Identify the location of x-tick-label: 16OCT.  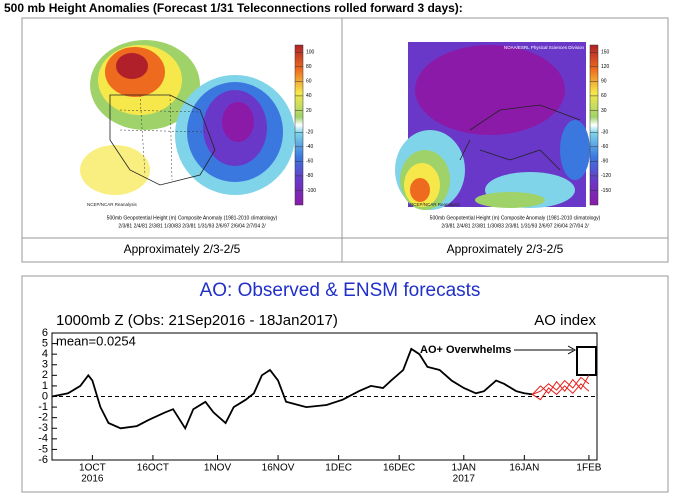
(153, 468).